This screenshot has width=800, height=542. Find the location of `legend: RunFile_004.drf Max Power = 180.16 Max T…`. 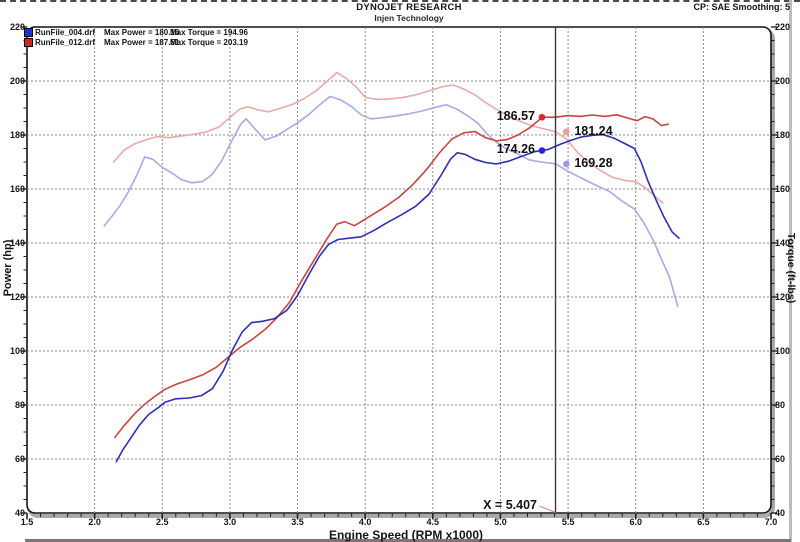

legend: RunFile_004.drf Max Power = 180.16 Max T… is located at coordinates (184, 37).